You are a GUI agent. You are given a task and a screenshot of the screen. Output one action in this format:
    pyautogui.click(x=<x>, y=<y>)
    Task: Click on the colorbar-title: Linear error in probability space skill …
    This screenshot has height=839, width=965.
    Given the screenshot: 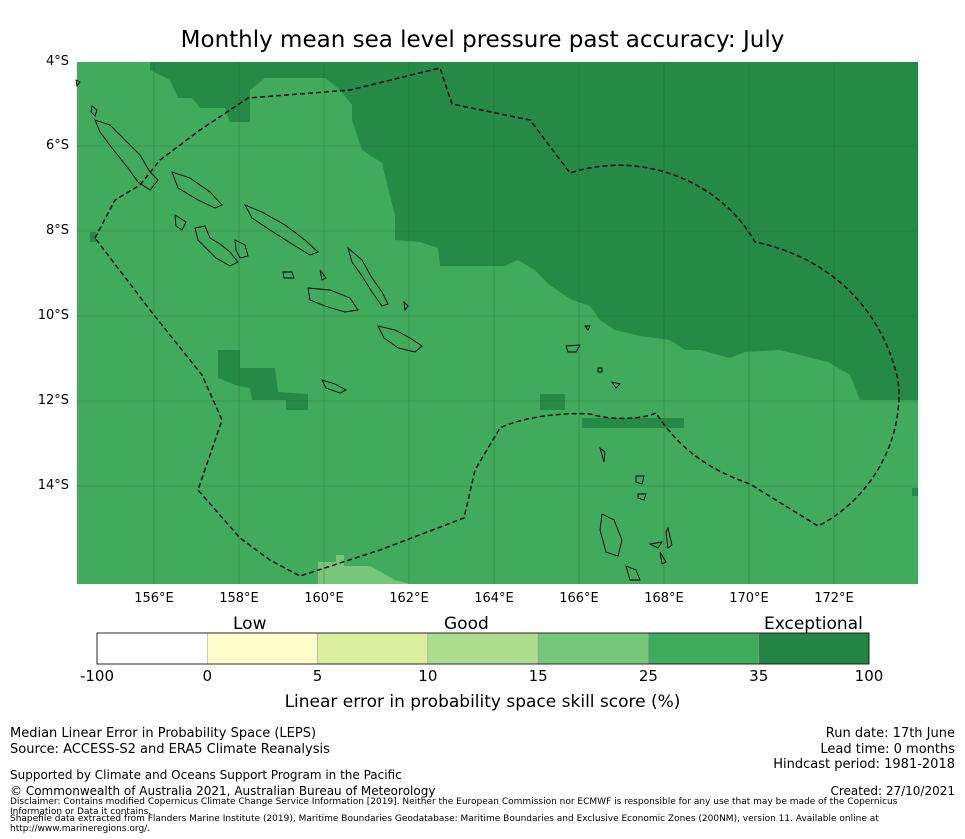 What is the action you would take?
    pyautogui.click(x=482, y=702)
    